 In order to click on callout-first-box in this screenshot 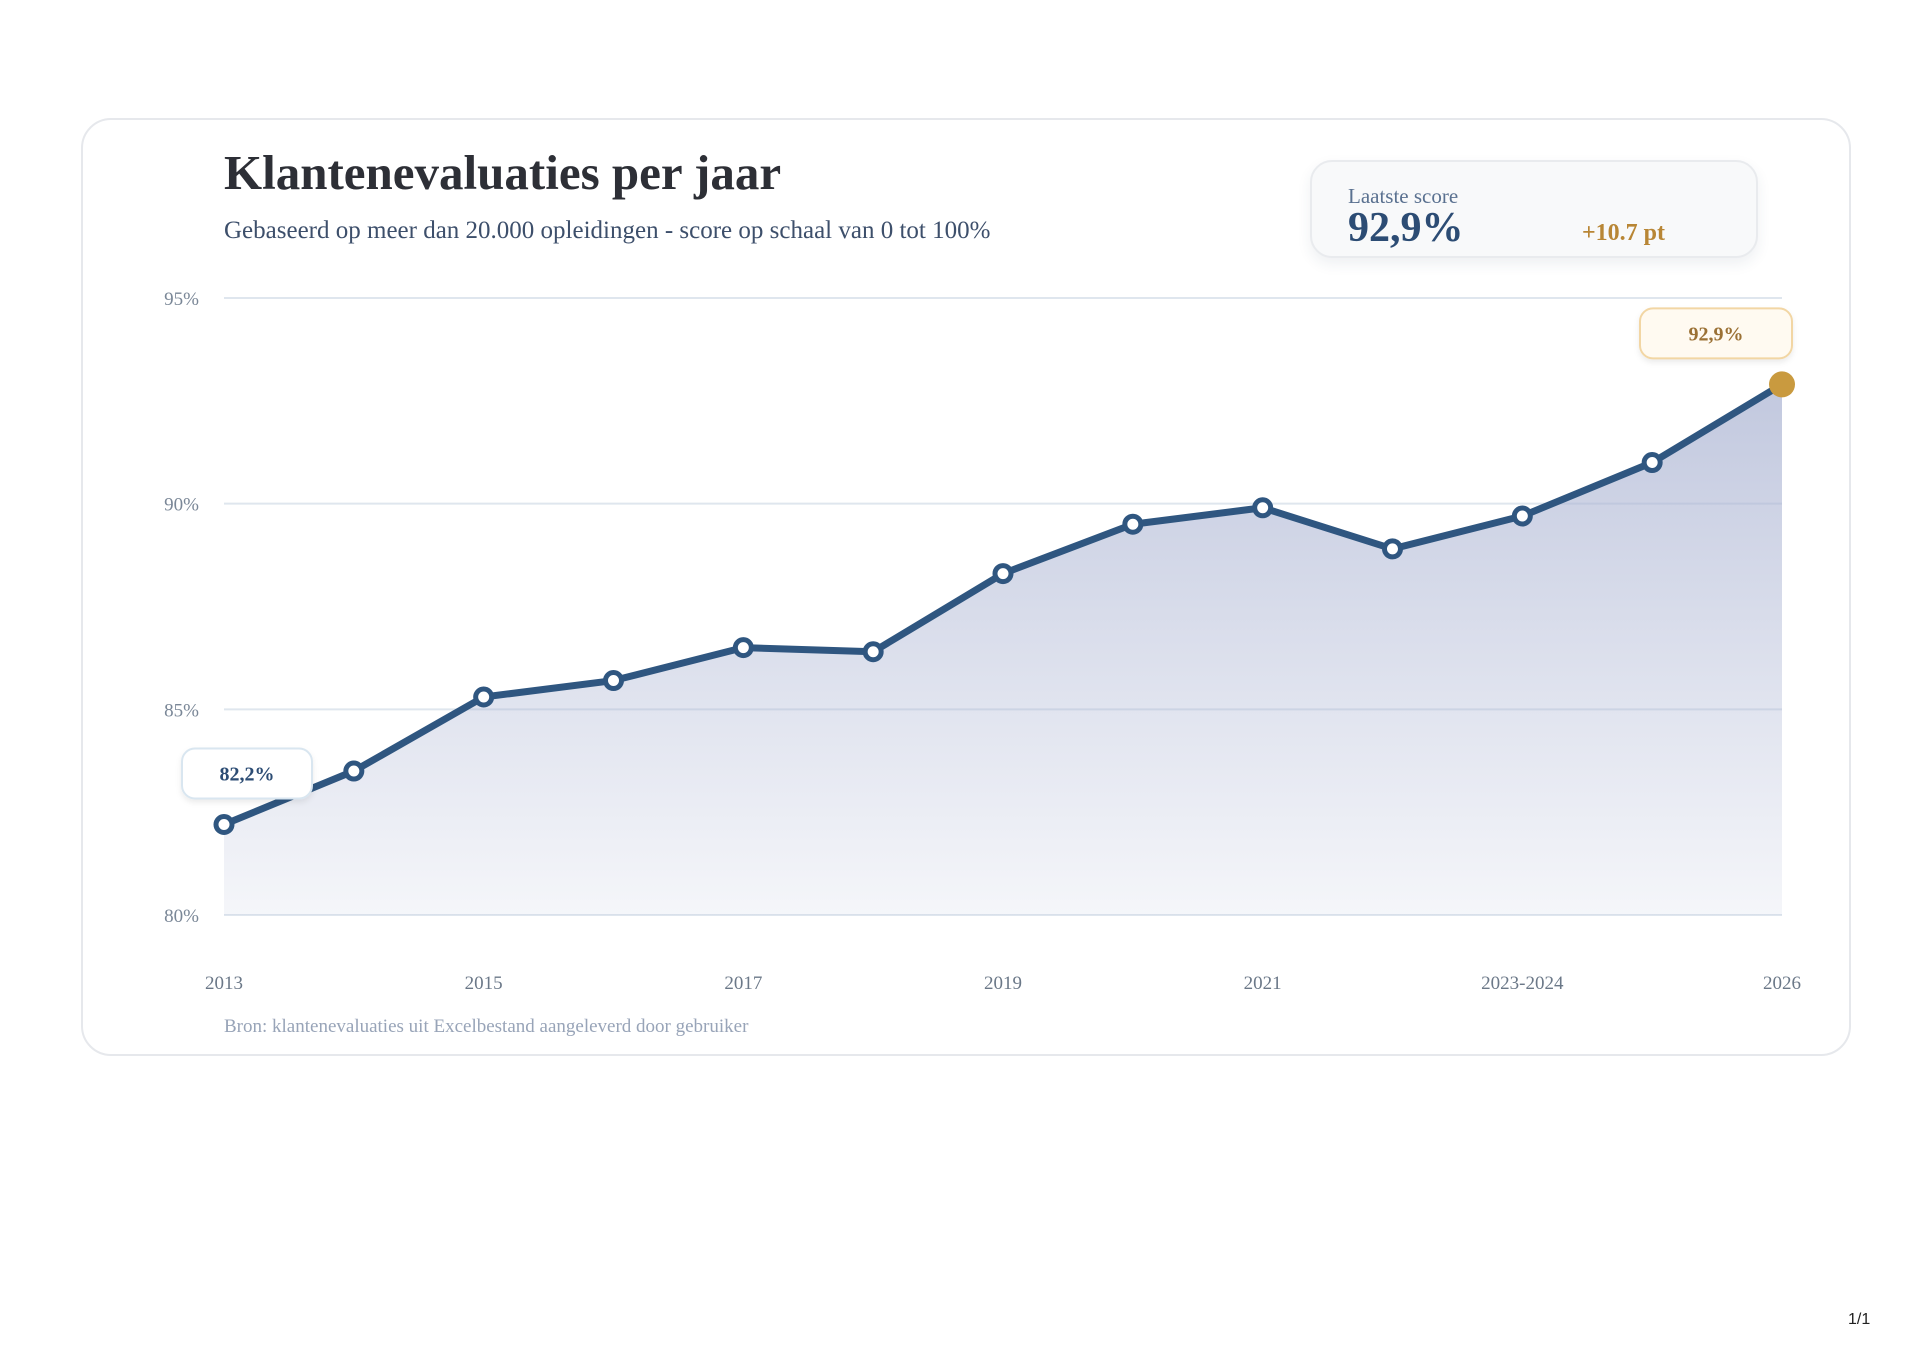, I will do `click(247, 773)`.